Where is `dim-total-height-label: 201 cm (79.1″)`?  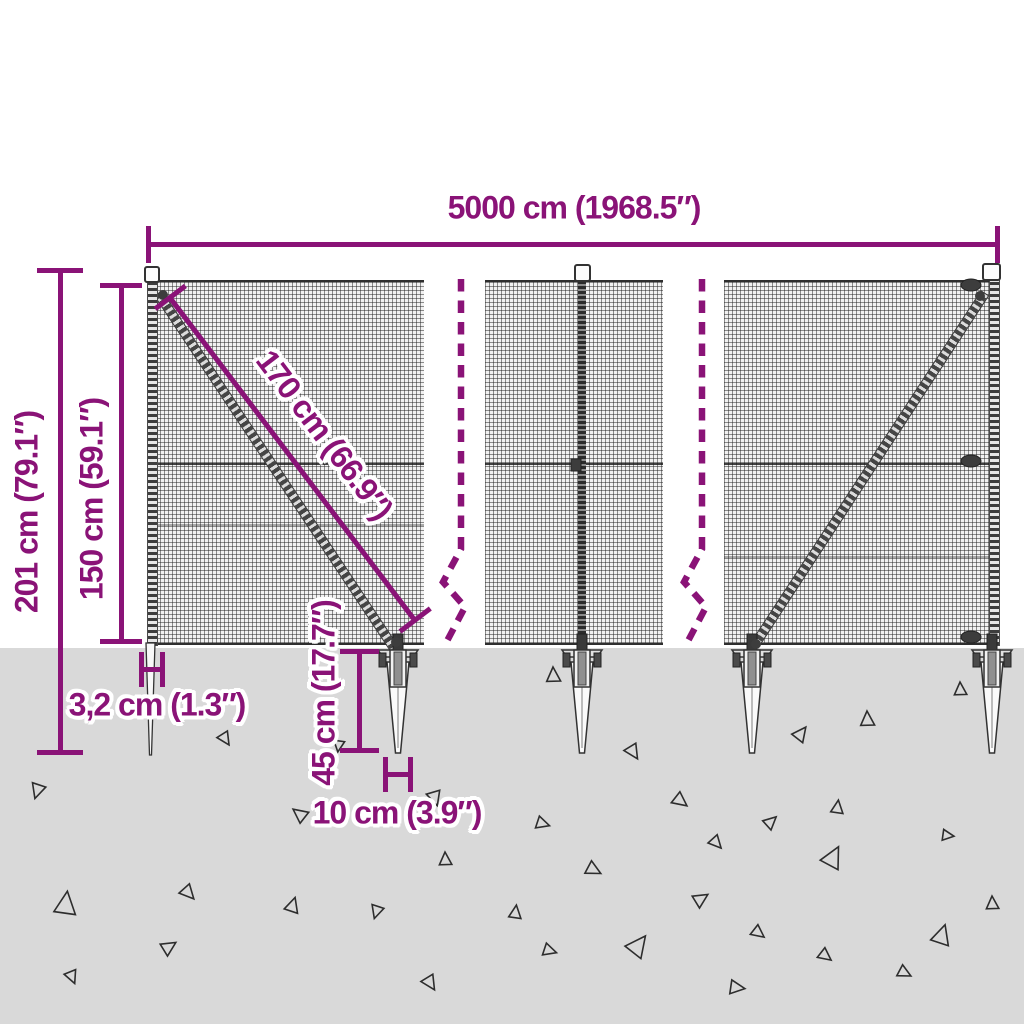 dim-total-height-label: 201 cm (79.1″) is located at coordinates (26, 512).